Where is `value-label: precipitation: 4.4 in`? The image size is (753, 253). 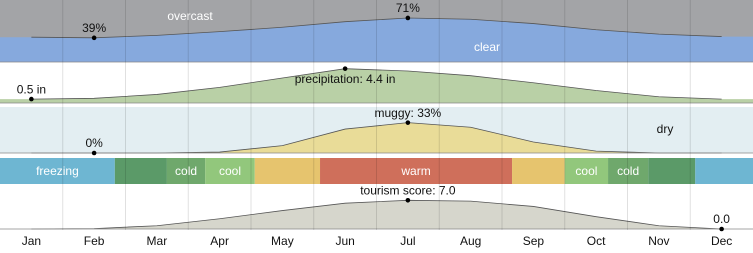 value-label: precipitation: 4.4 in is located at coordinates (345, 79).